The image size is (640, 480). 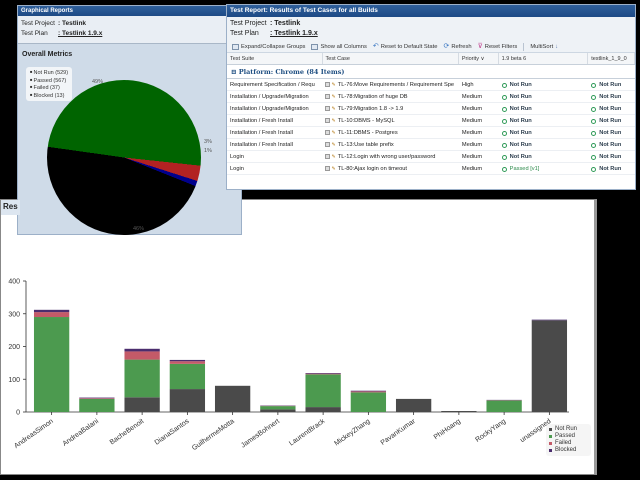 What do you see at coordinates (611, 58) in the screenshot?
I see `column-header-build-2: testlink_1_9_0` at bounding box center [611, 58].